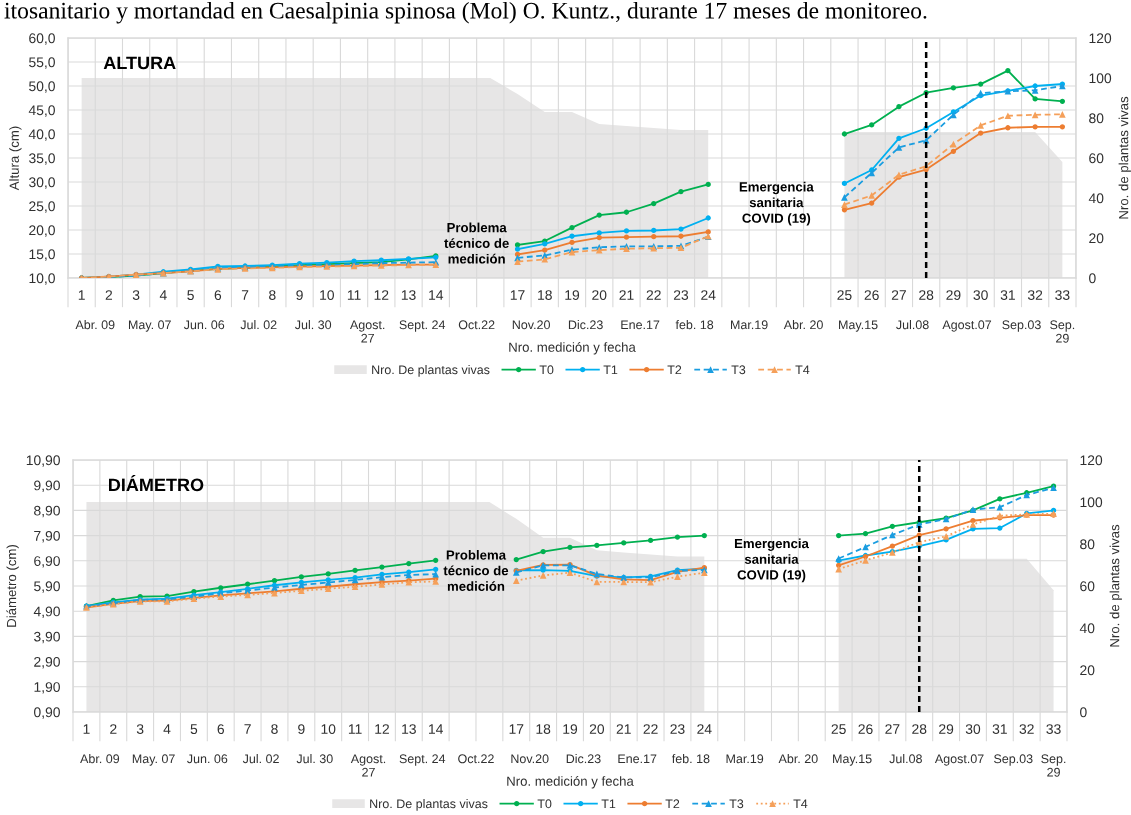 The image size is (1131, 815). Describe the element at coordinates (47, 511) in the screenshot. I see `y-tick-label: 8,90` at that location.